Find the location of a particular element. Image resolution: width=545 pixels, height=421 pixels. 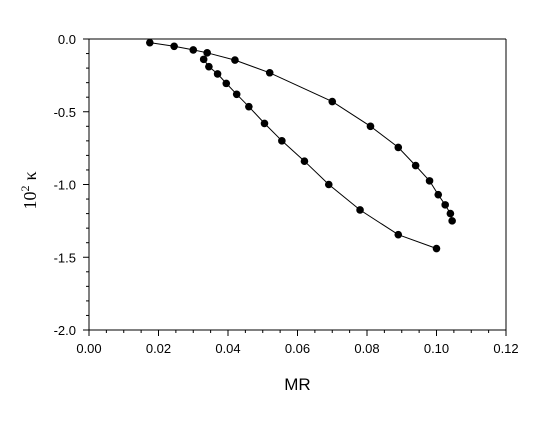

svg-text:102κ: 102 κ is located at coordinates (29, 190).